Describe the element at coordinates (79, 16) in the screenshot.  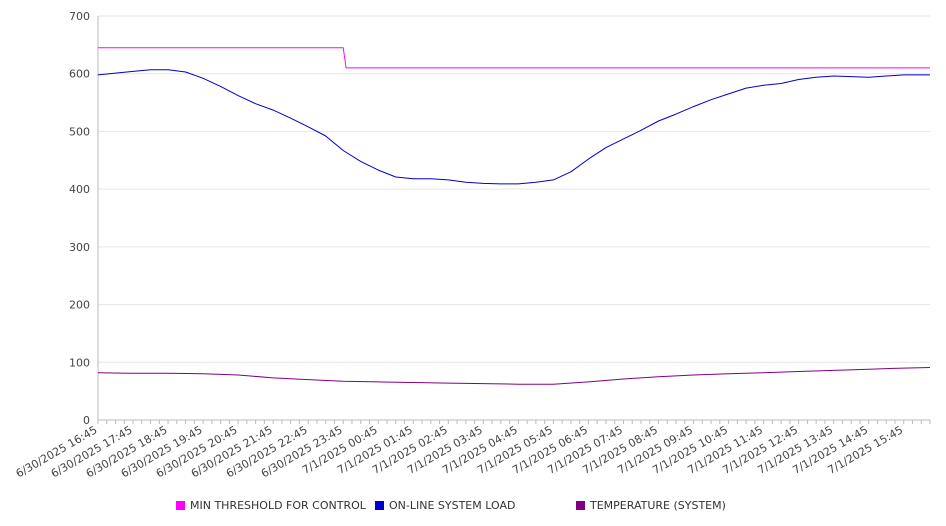
I see `y-tick-label: 700` at that location.